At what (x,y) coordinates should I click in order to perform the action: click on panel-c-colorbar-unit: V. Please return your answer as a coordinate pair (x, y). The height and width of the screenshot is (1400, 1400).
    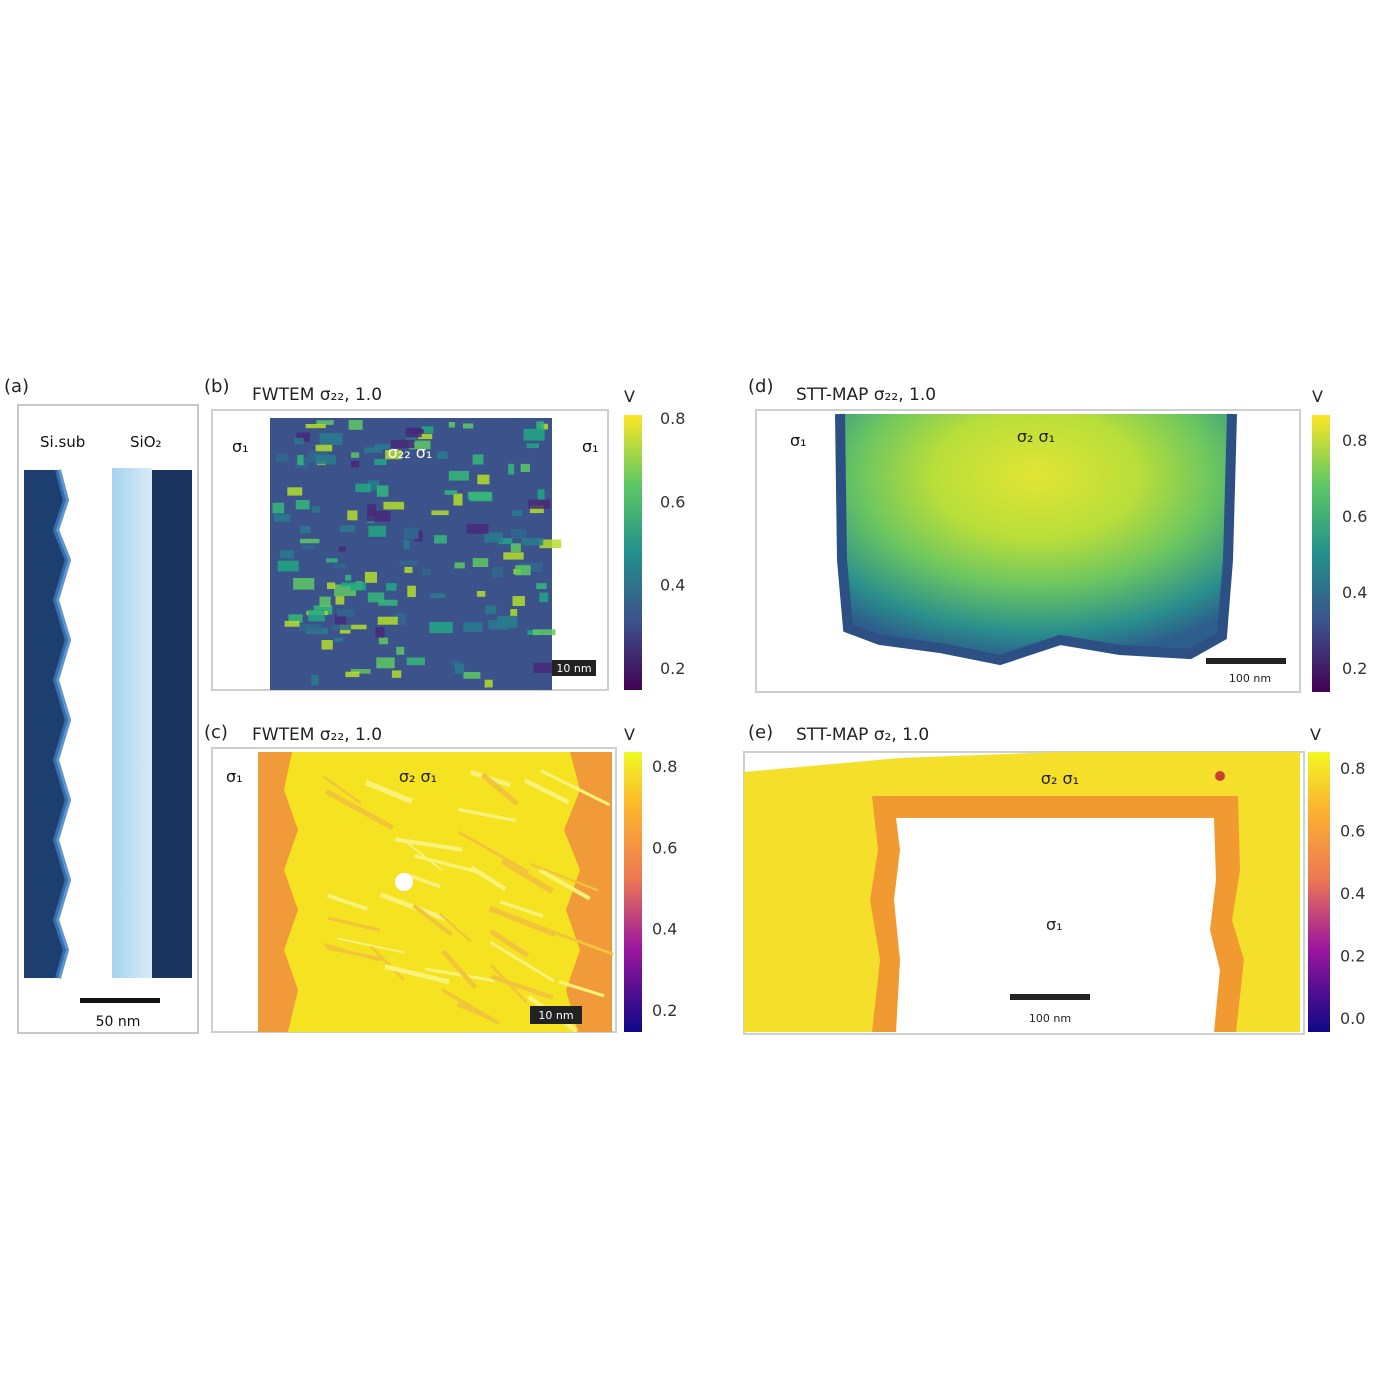
    Looking at the image, I should click on (629, 734).